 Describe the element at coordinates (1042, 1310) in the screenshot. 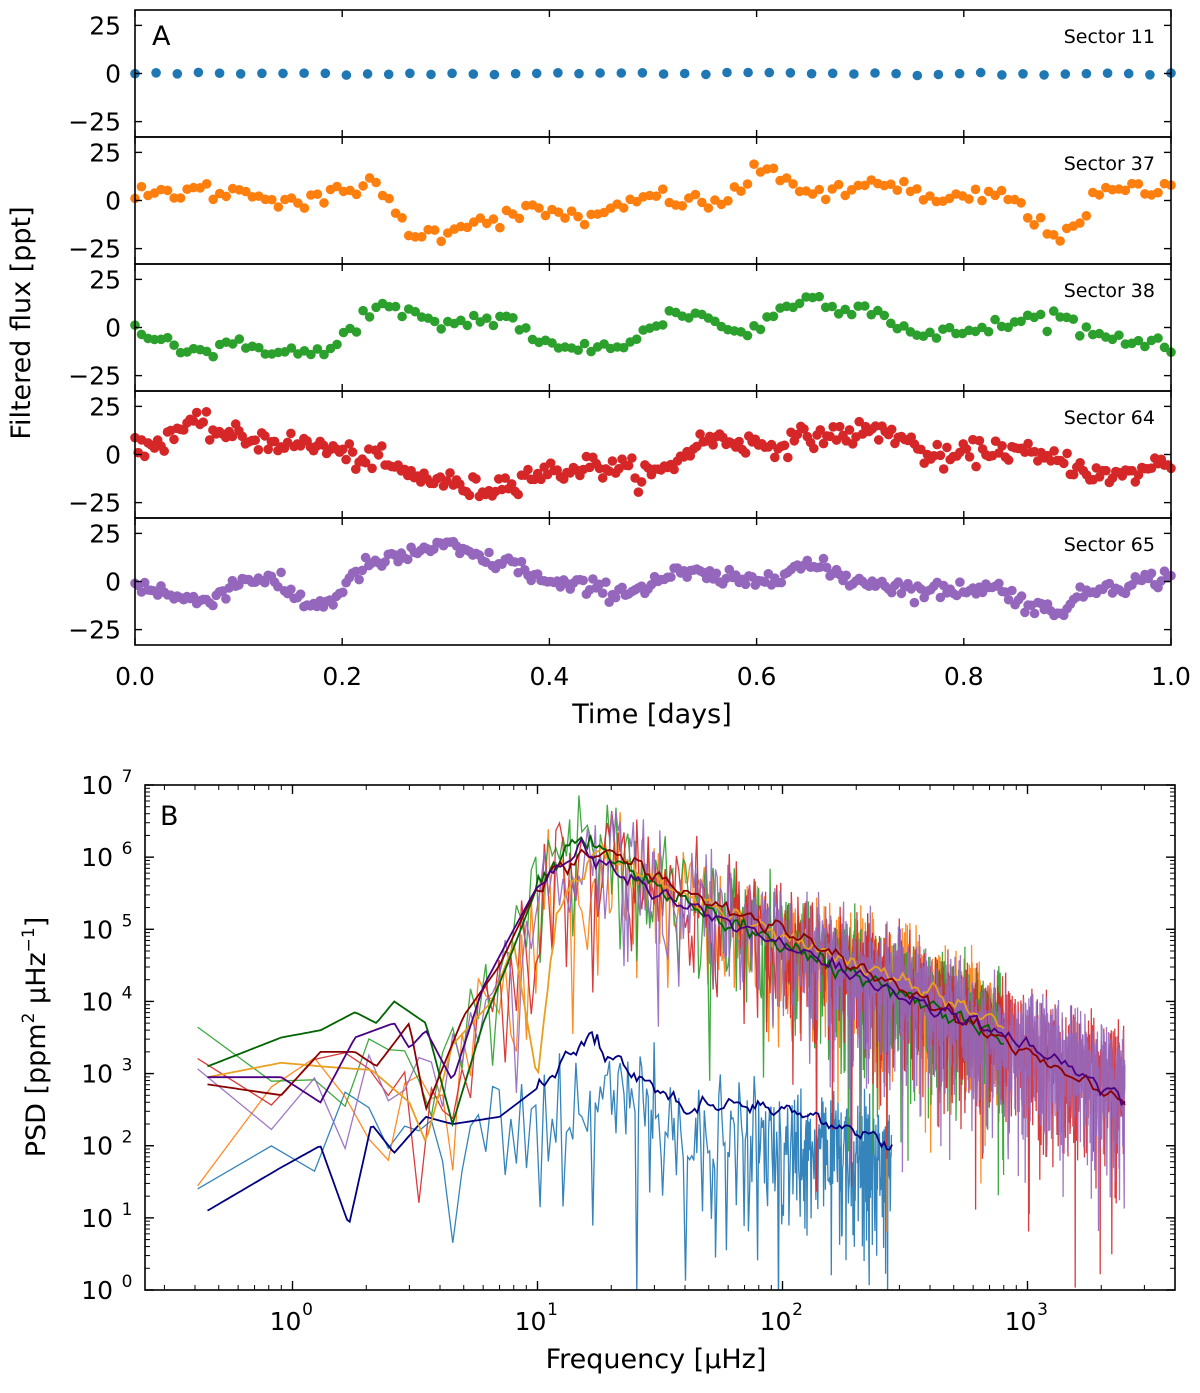

I see `x-tick-exponent: 3` at that location.